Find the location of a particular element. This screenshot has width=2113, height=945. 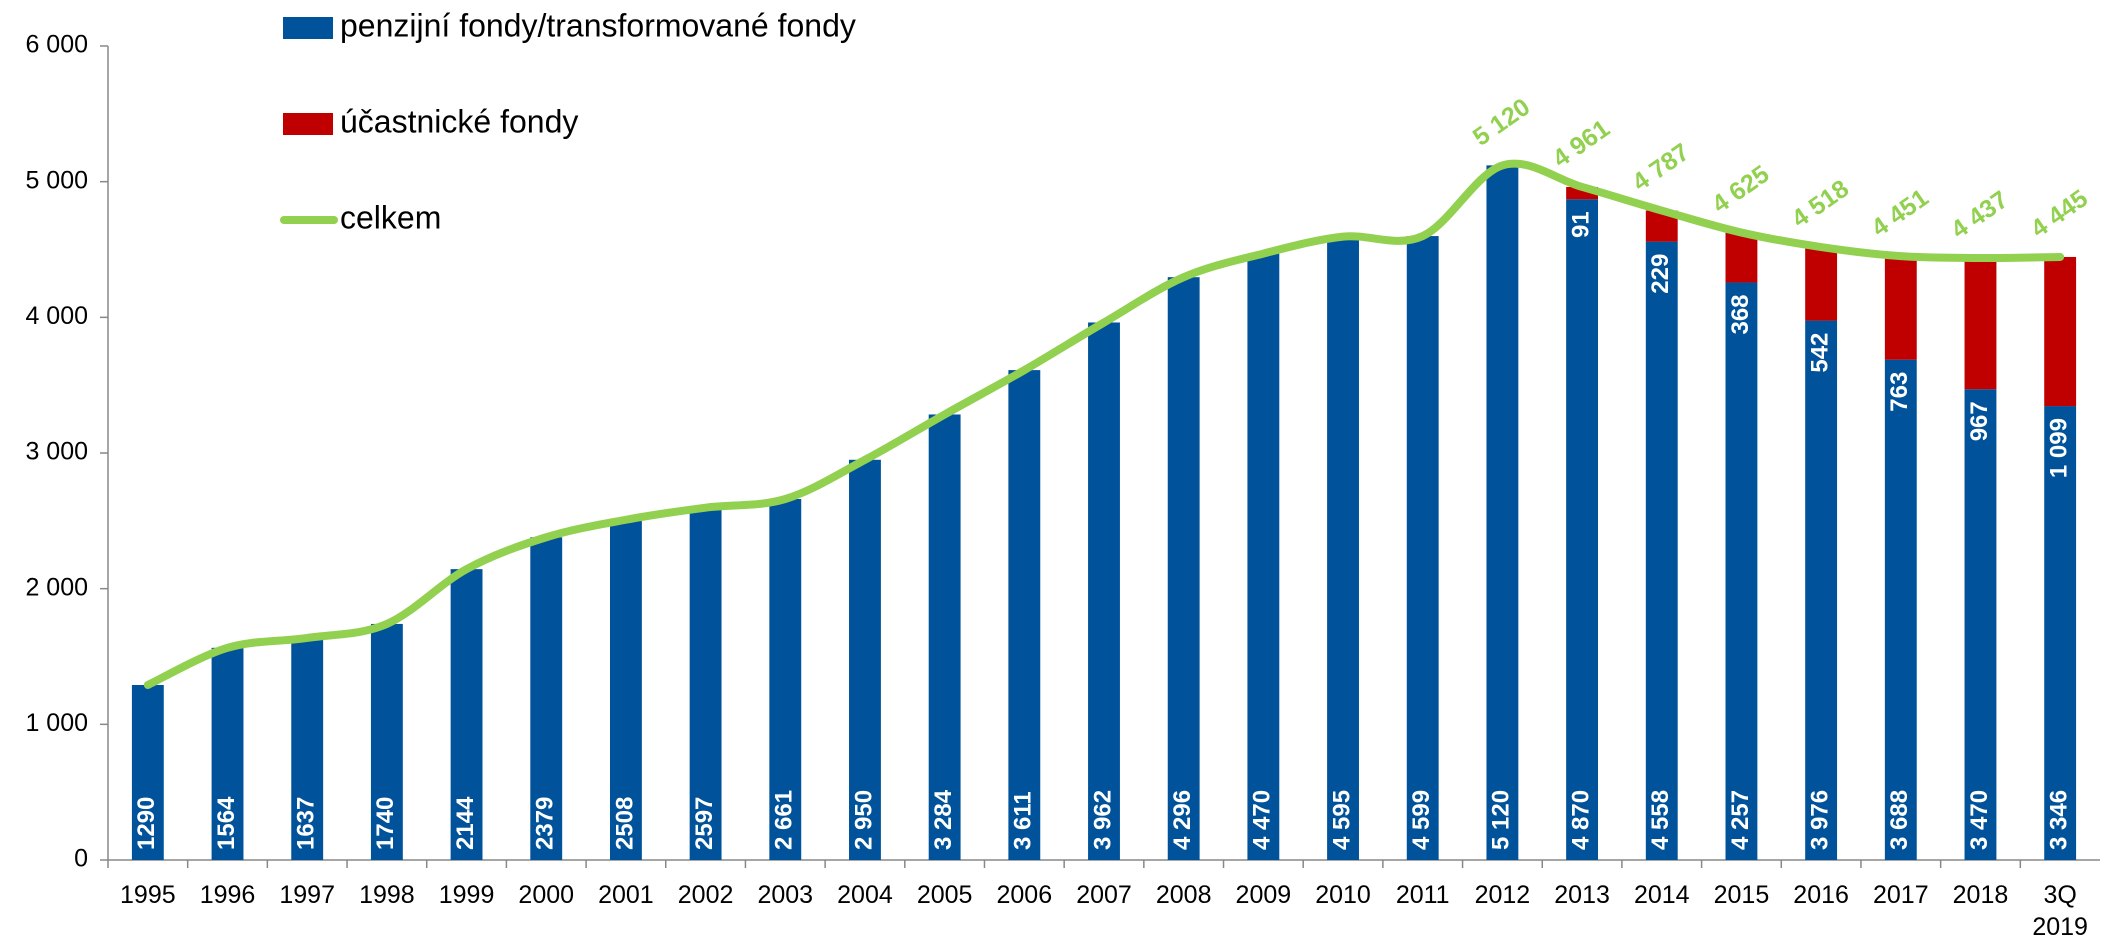

total-label: 4 445 is located at coordinates (2059, 213).